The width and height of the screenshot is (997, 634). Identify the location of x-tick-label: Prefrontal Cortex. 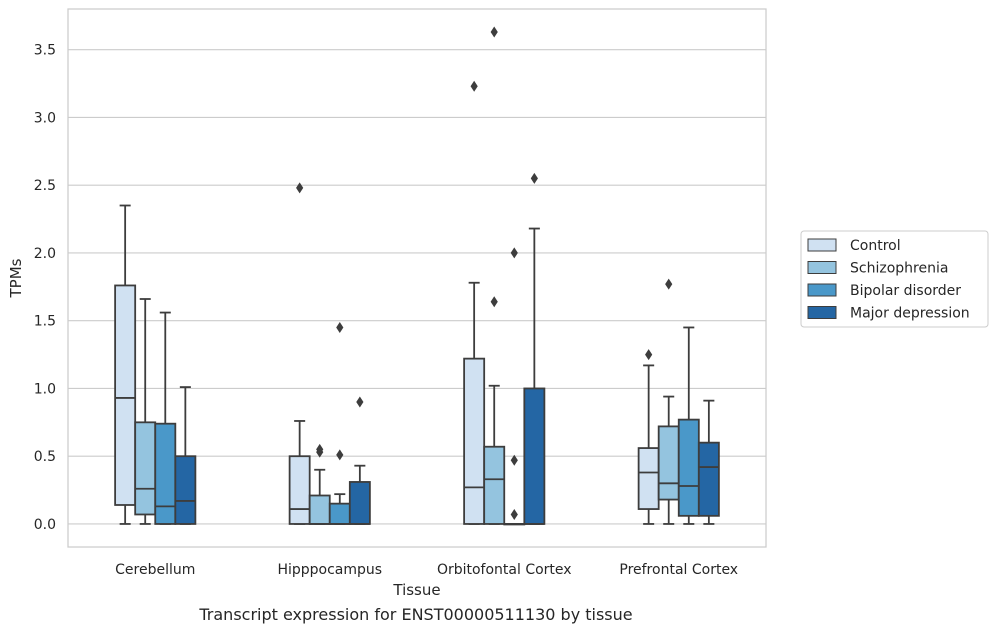
(678, 570).